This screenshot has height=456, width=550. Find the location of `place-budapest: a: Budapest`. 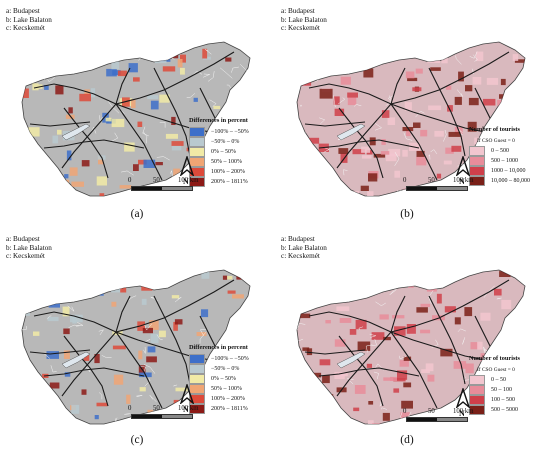

place-budapest: a: Budapest is located at coordinates (298, 11).